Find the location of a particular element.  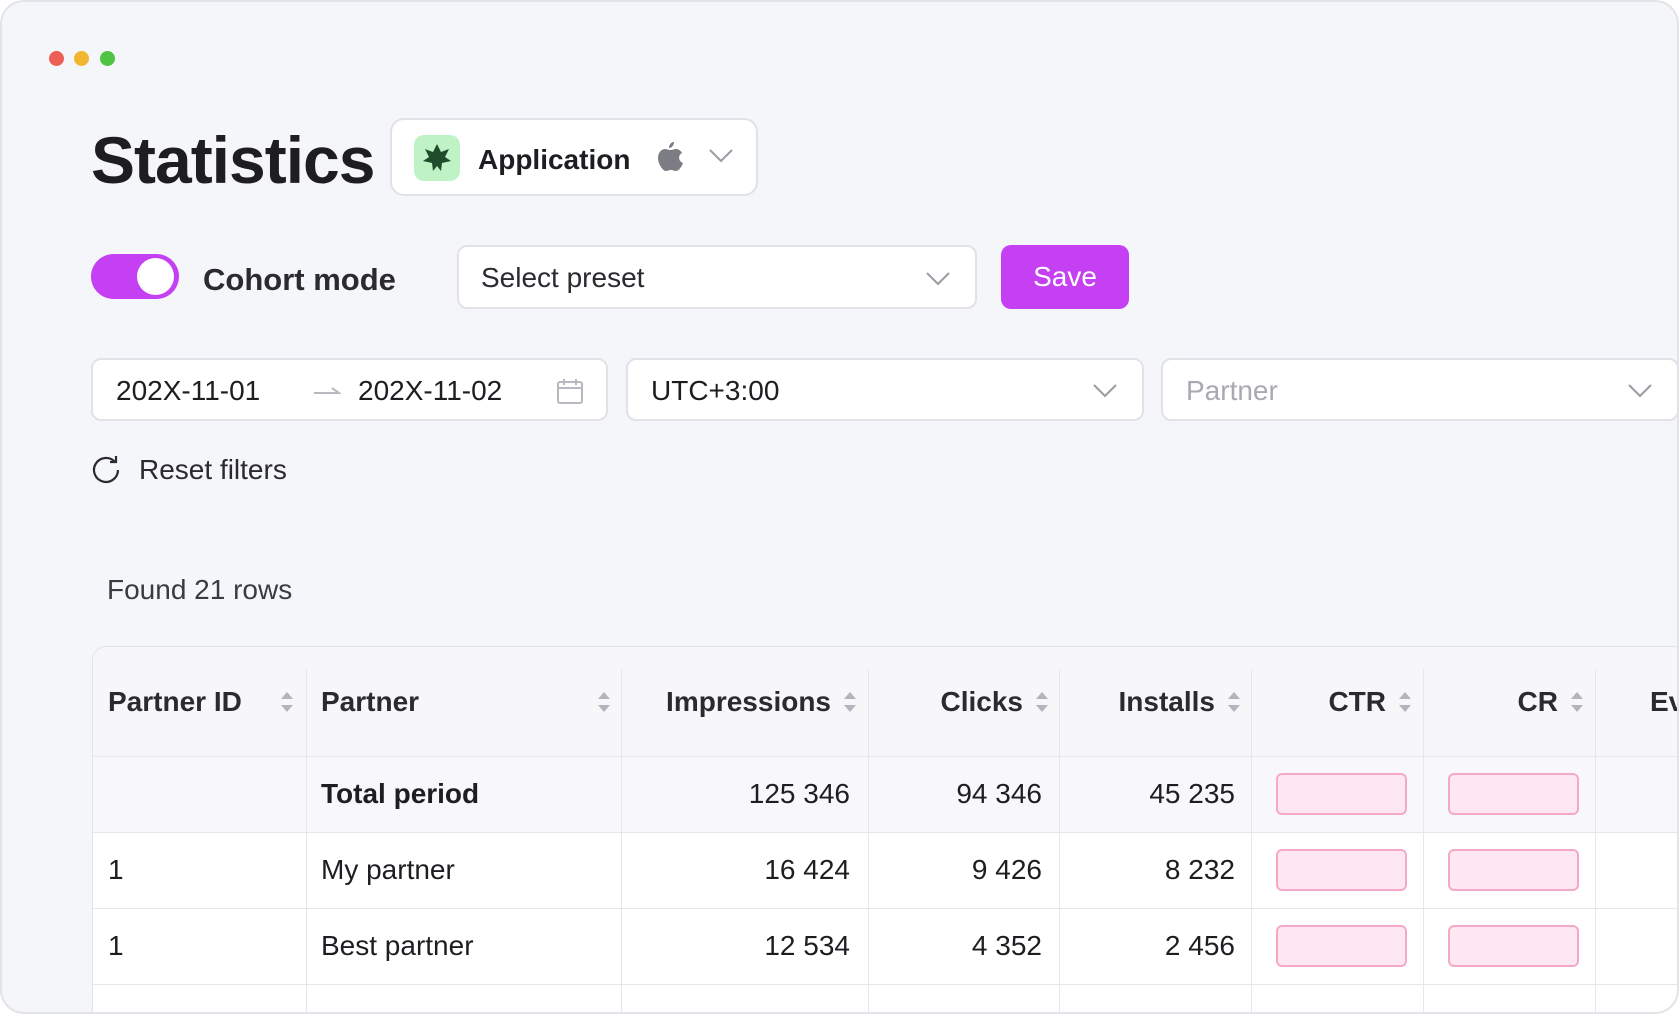

app-icon is located at coordinates (437, 158).